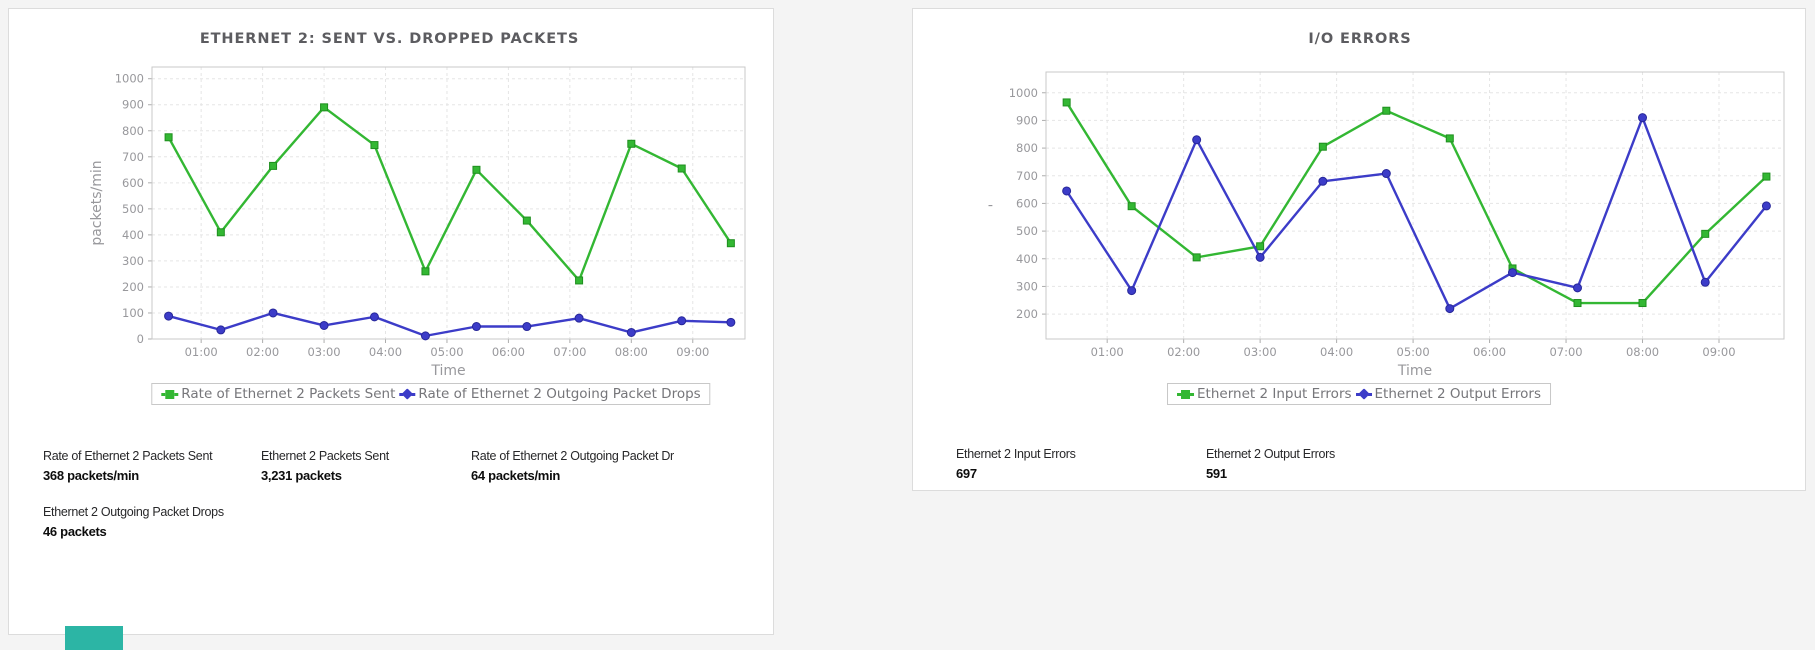 This screenshot has width=1815, height=650. Describe the element at coordinates (1270, 454) in the screenshot. I see `stat-label: Ethernet 2 Output Errors` at that location.